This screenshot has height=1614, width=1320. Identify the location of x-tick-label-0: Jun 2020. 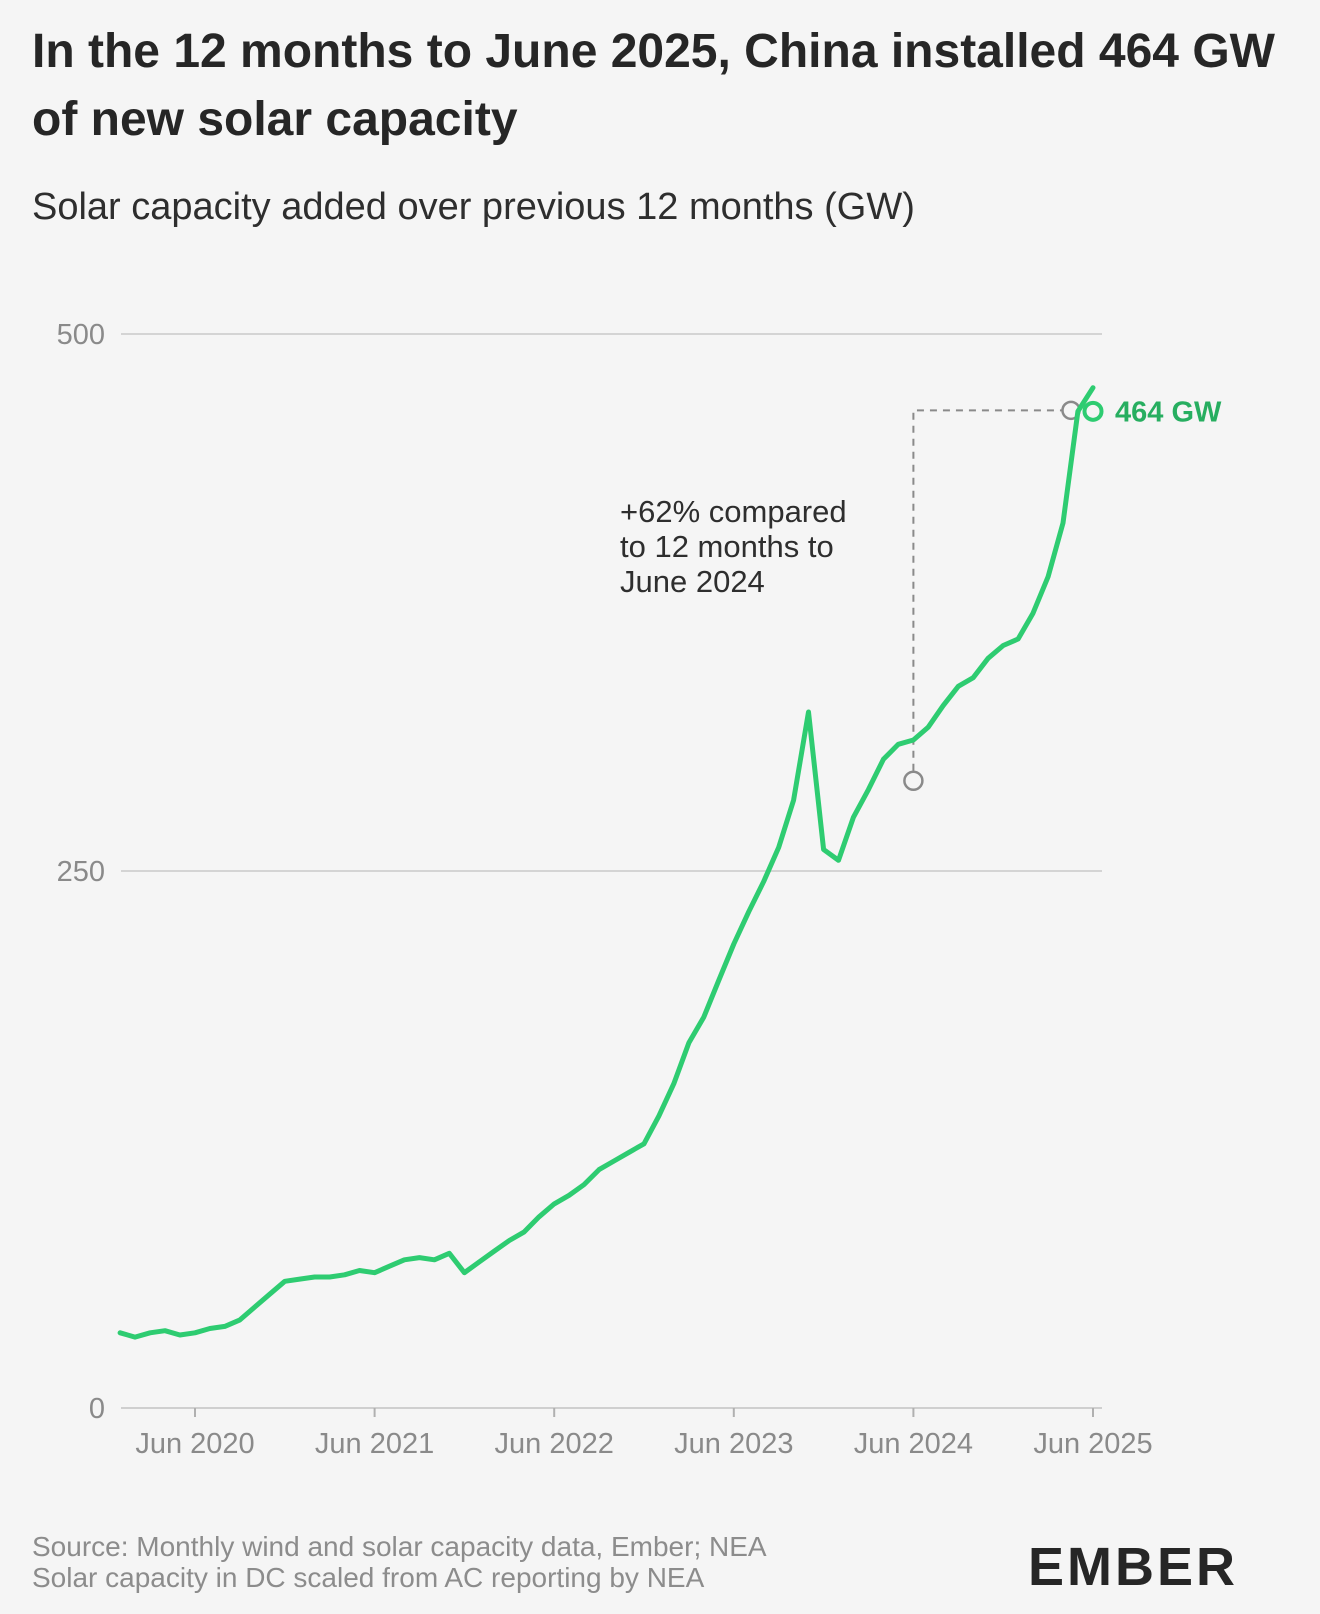
(194, 1444).